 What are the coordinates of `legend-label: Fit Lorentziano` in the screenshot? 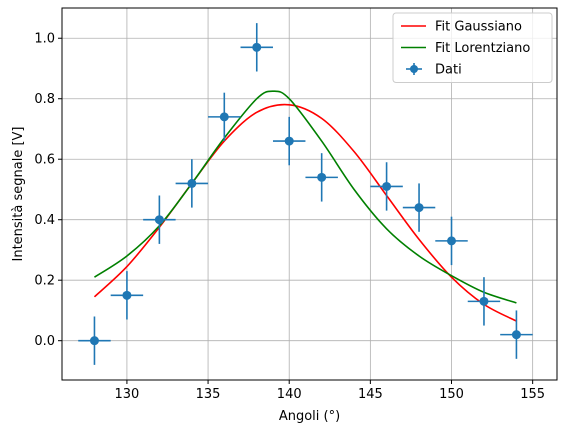 It's located at (482, 48).